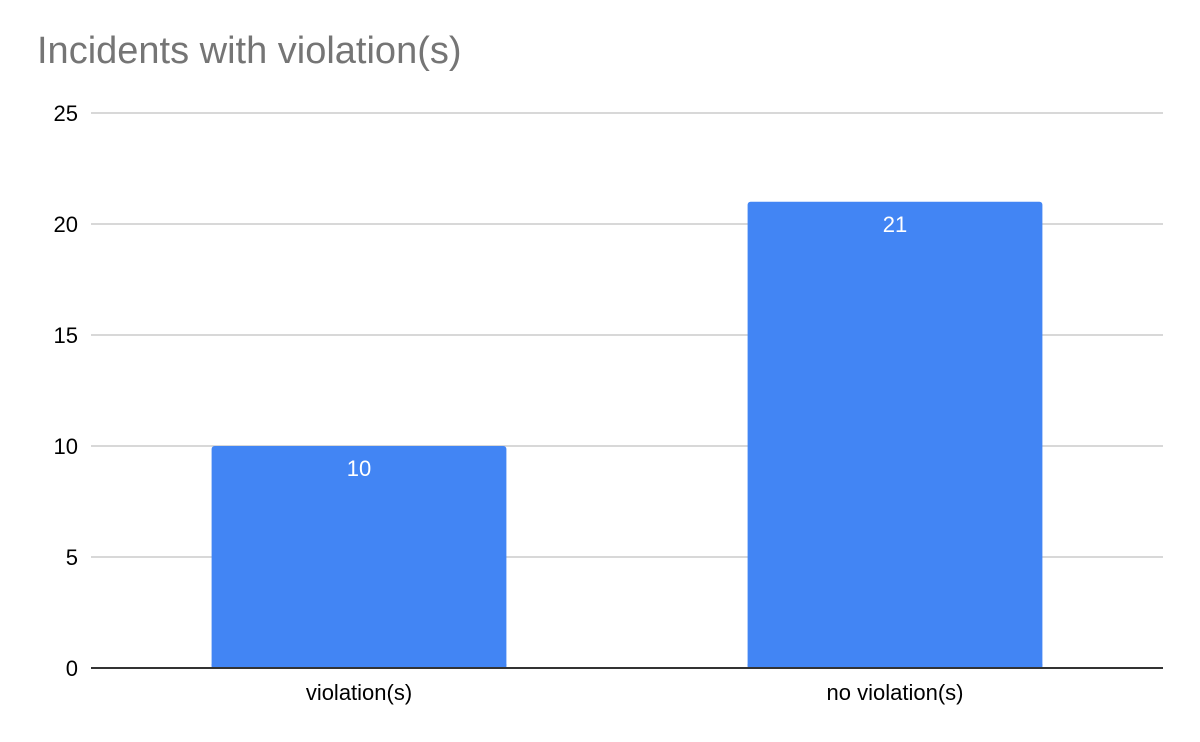  I want to click on x-axis-categories: violation(s) no violation(s), so click(635, 692).